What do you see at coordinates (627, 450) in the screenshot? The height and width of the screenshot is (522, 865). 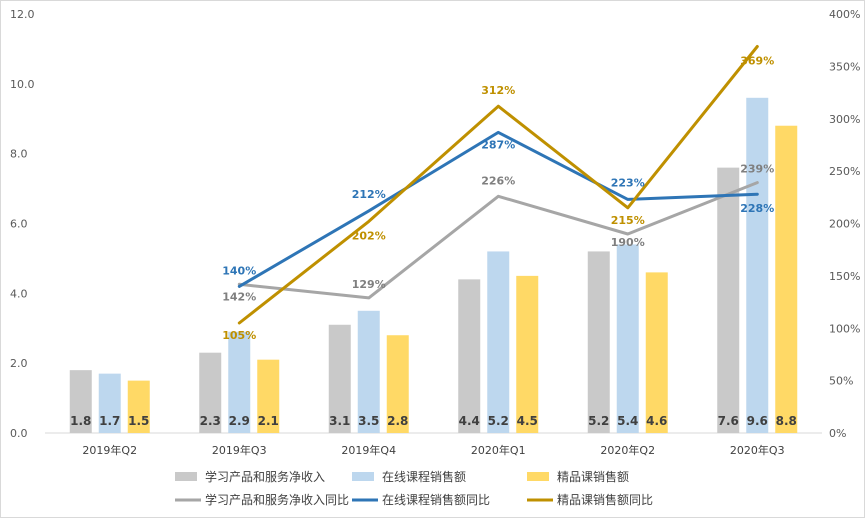 I see `x-axis-tick-label: 2020年Q2` at bounding box center [627, 450].